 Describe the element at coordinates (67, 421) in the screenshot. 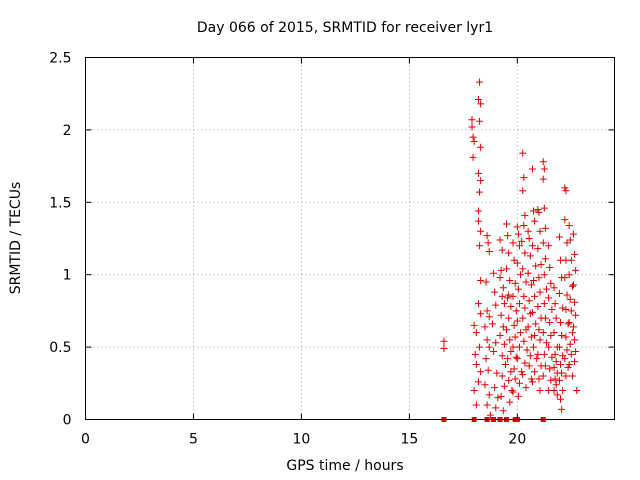

I see `y-tick-label: 0` at that location.